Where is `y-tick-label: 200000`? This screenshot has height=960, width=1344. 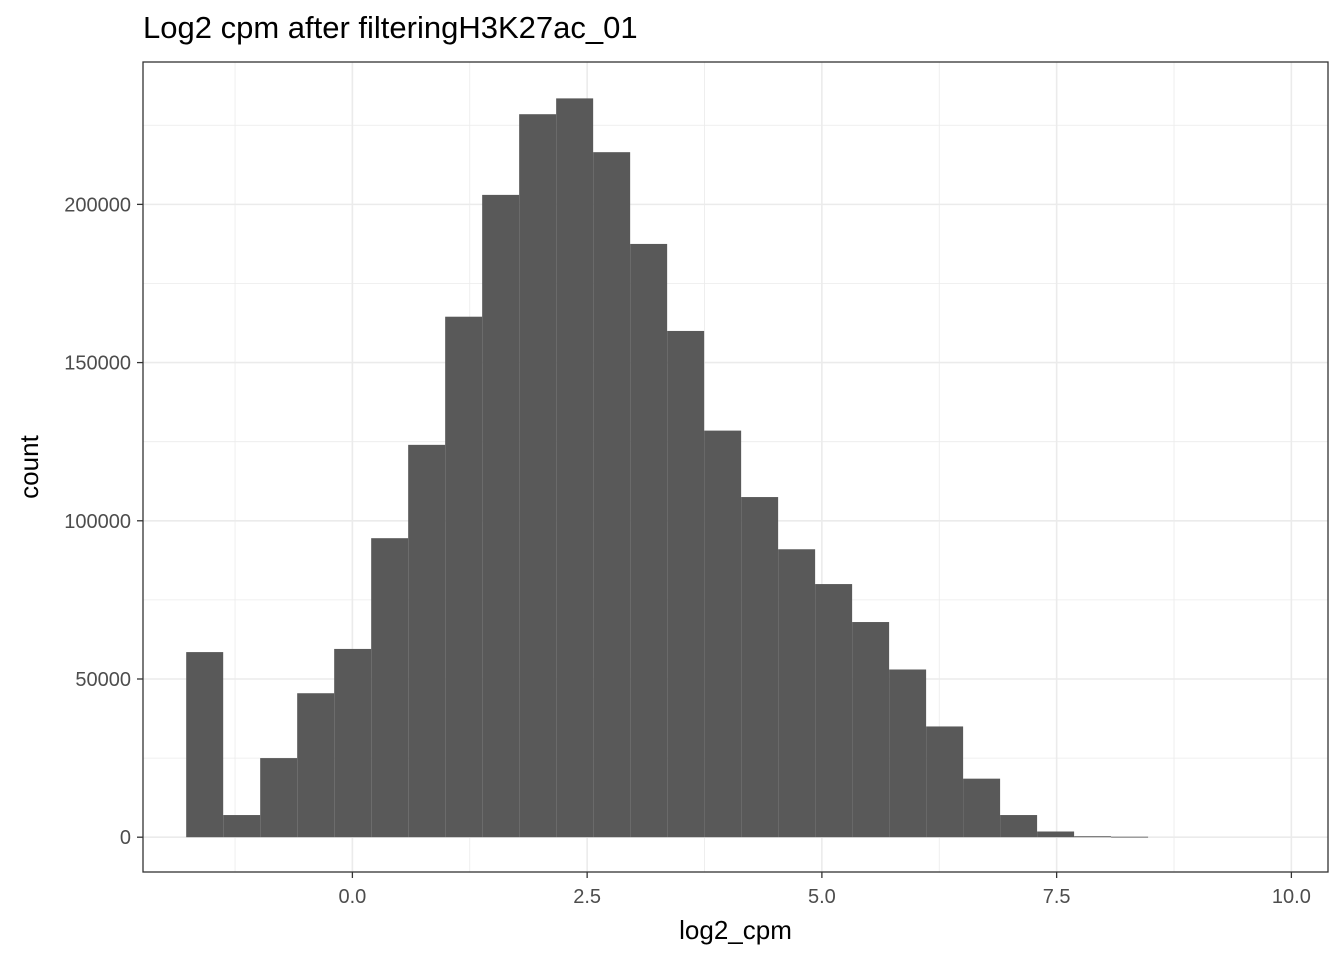
y-tick-label: 200000 is located at coordinates (97, 205).